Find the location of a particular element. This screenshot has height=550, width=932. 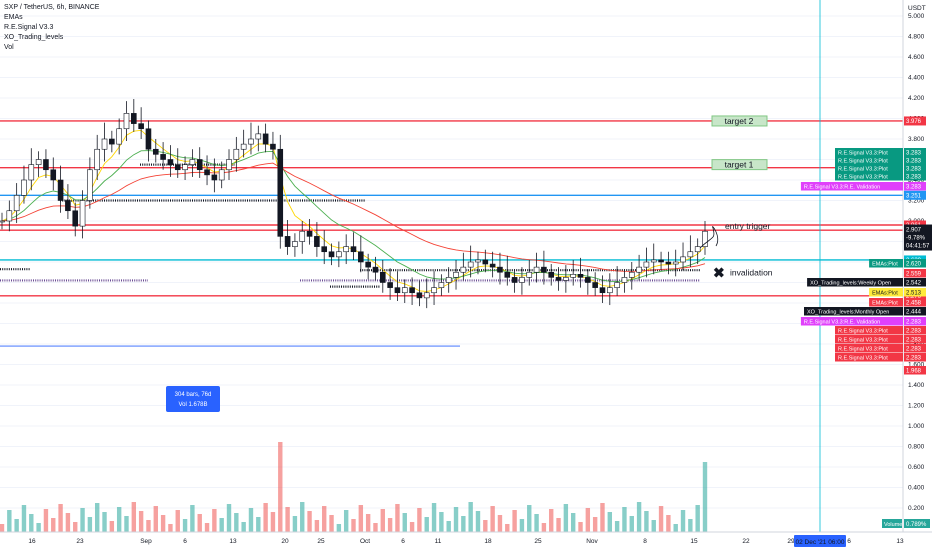

indicator-re-signal: R.E.Signal V3.3 is located at coordinates (29, 27).